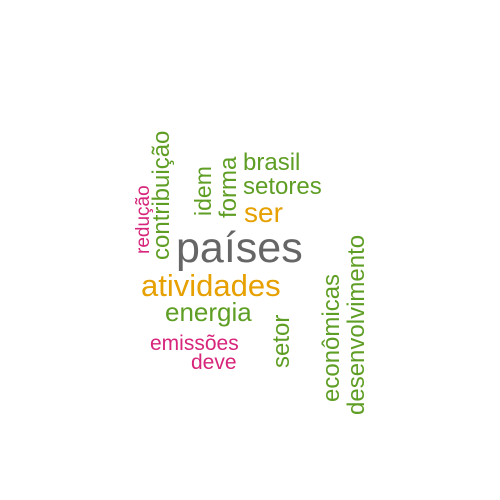  I want to click on word-desenvolvimento: desenvolvimento, so click(356, 324).